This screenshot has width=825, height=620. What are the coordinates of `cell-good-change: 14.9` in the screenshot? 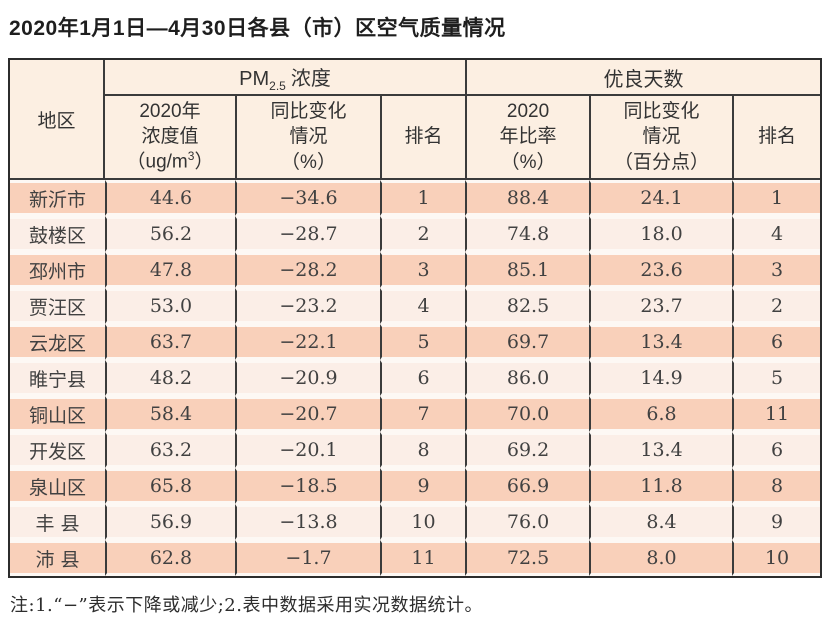 It's located at (661, 378).